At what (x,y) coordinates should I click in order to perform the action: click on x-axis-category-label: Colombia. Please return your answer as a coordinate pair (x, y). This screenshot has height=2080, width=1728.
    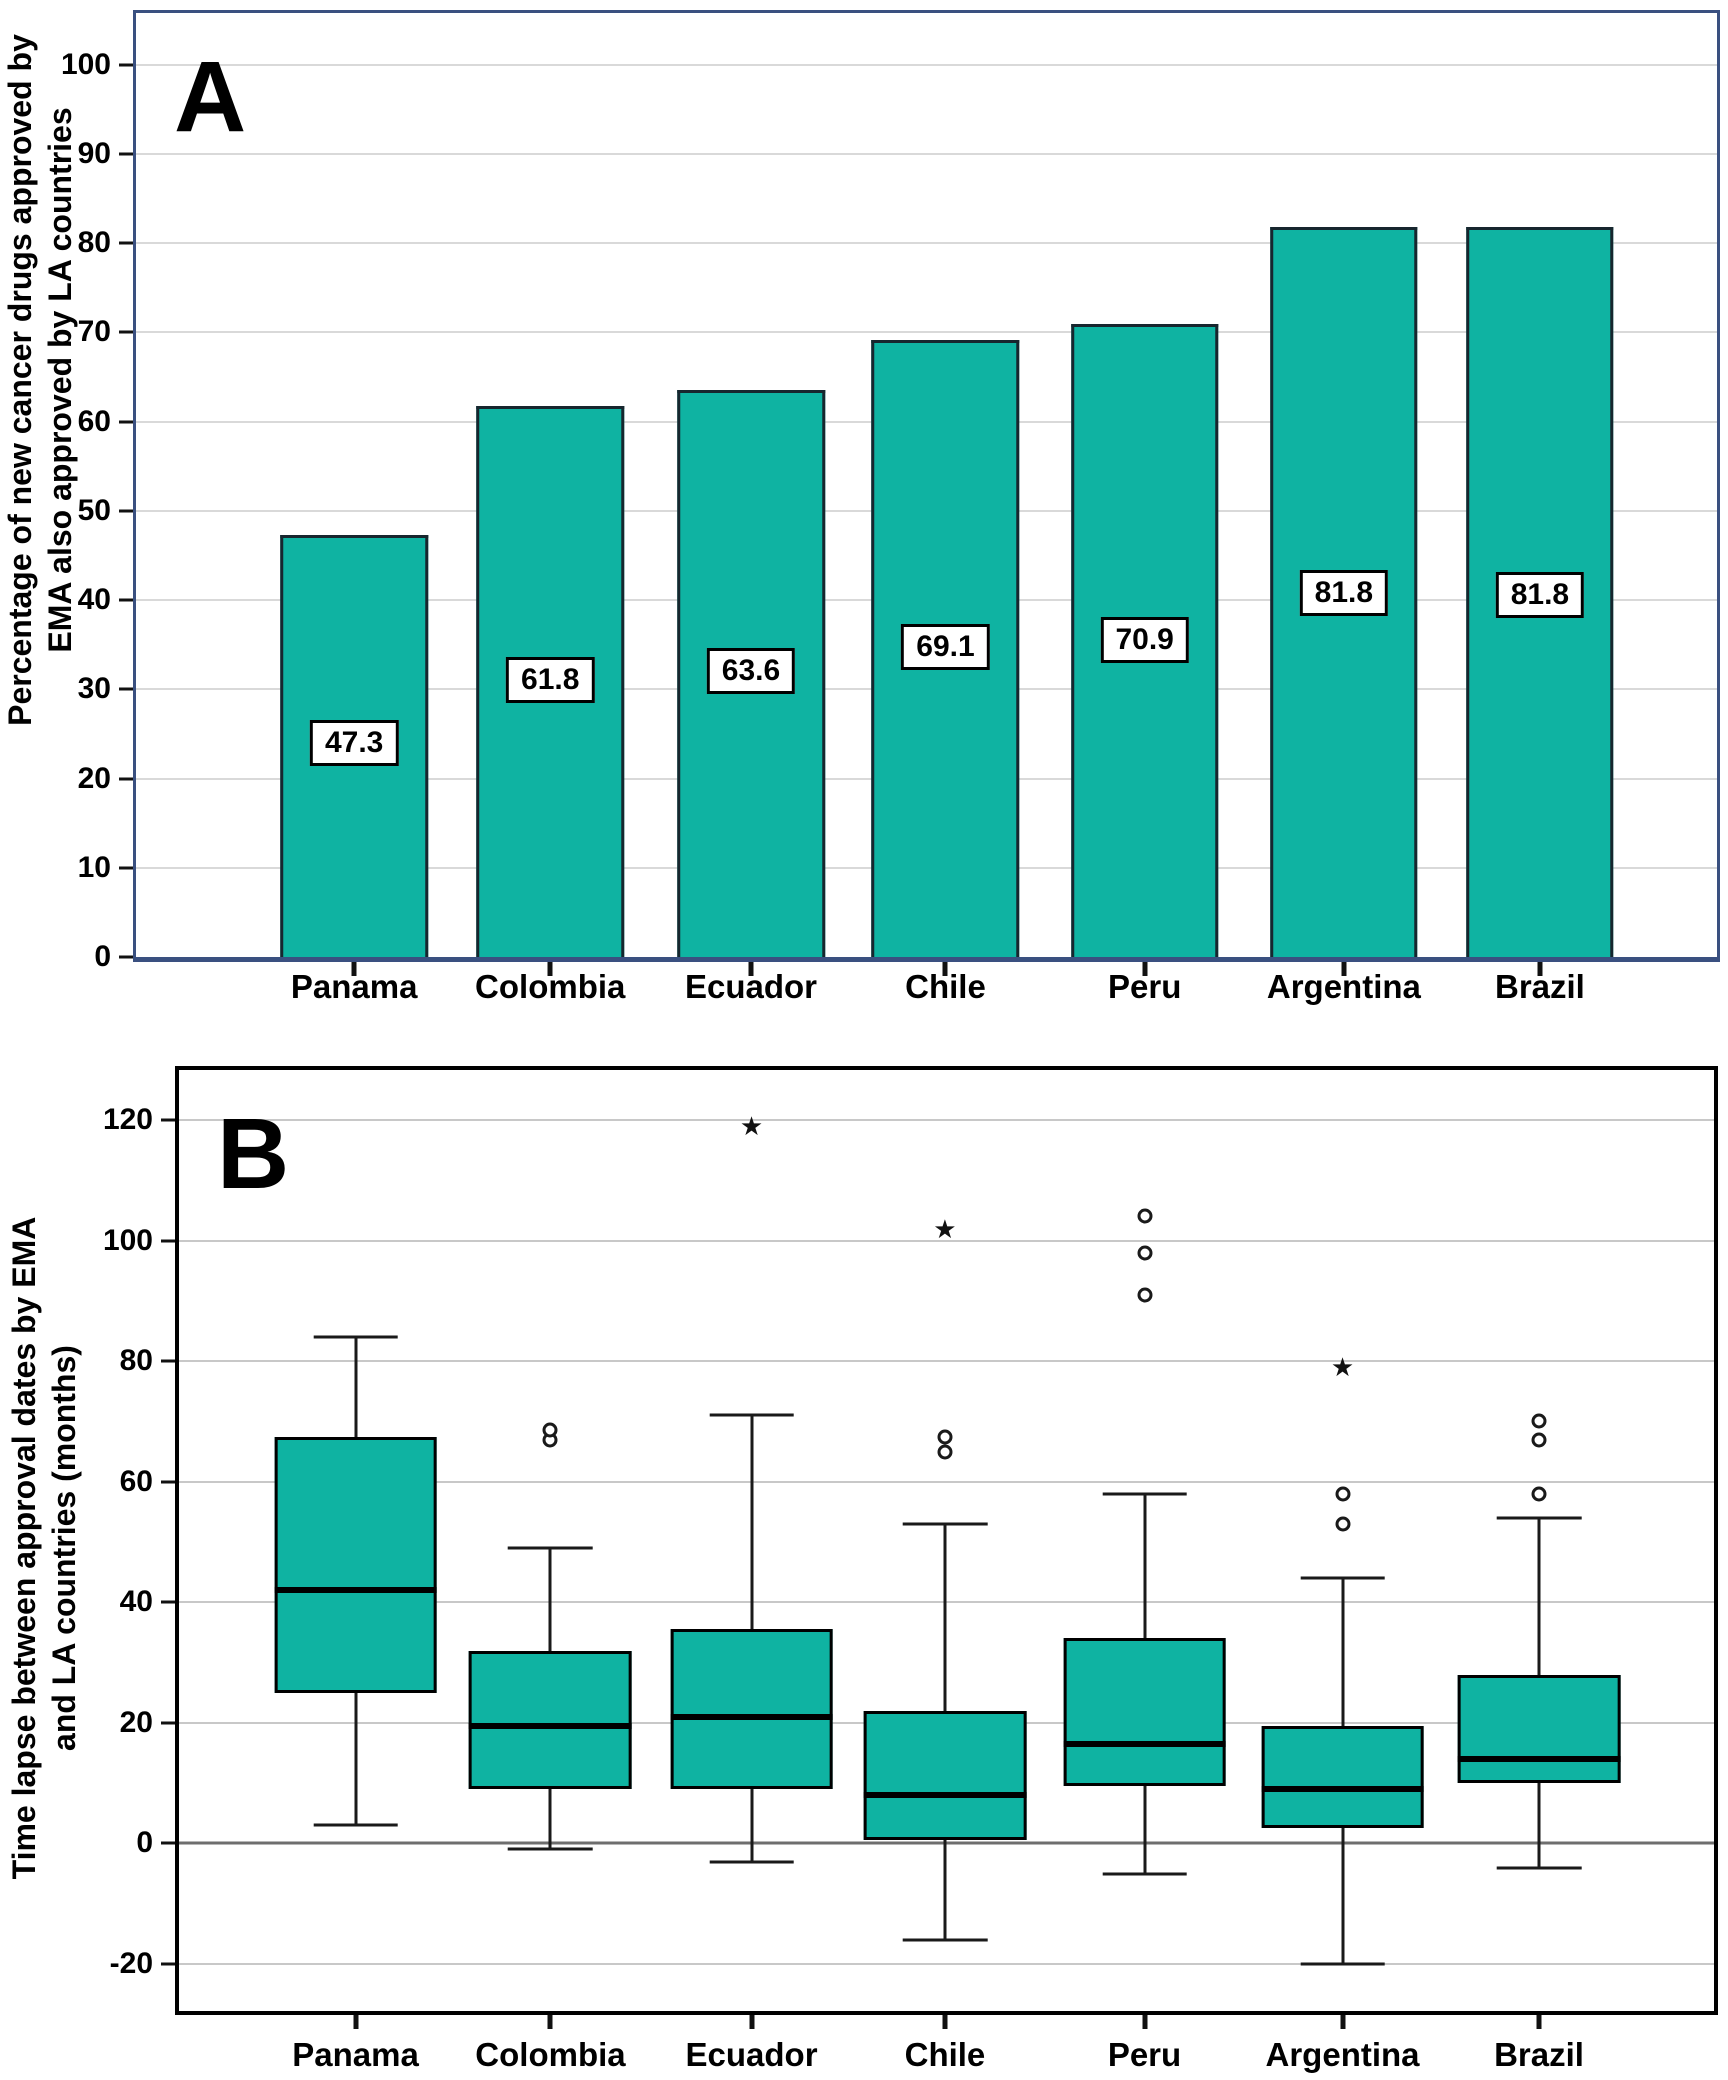
    Looking at the image, I should click on (550, 986).